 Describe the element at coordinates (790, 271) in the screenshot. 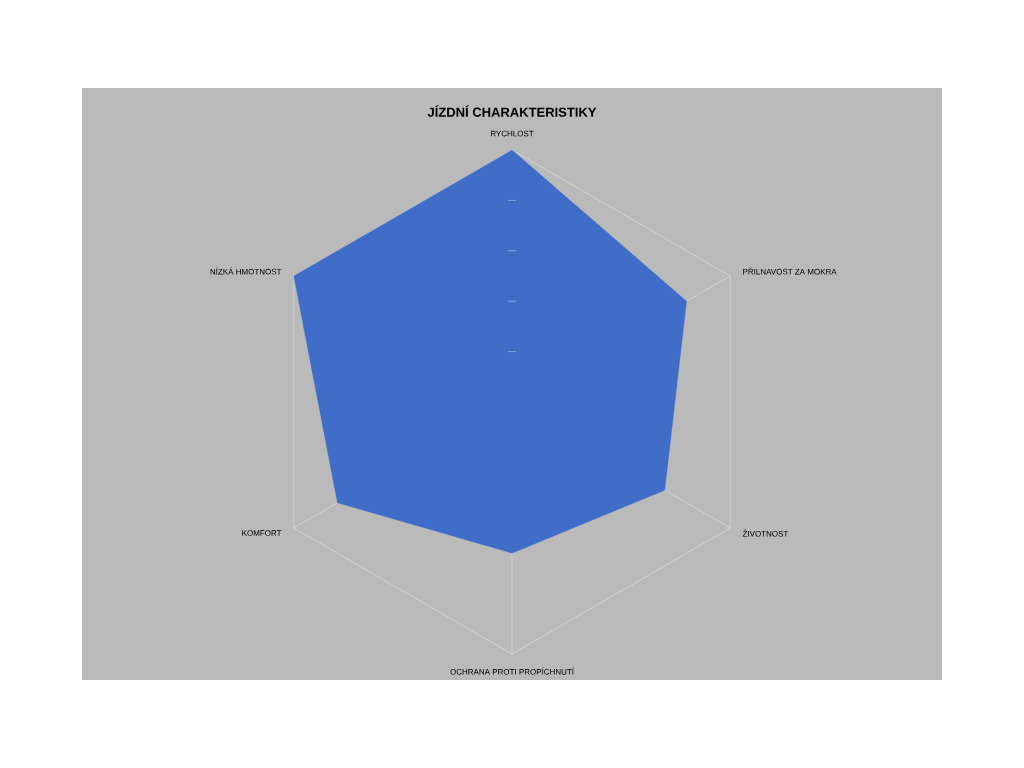

I see `spoke-label: PŘILNAVOST ZA MOKRA` at that location.